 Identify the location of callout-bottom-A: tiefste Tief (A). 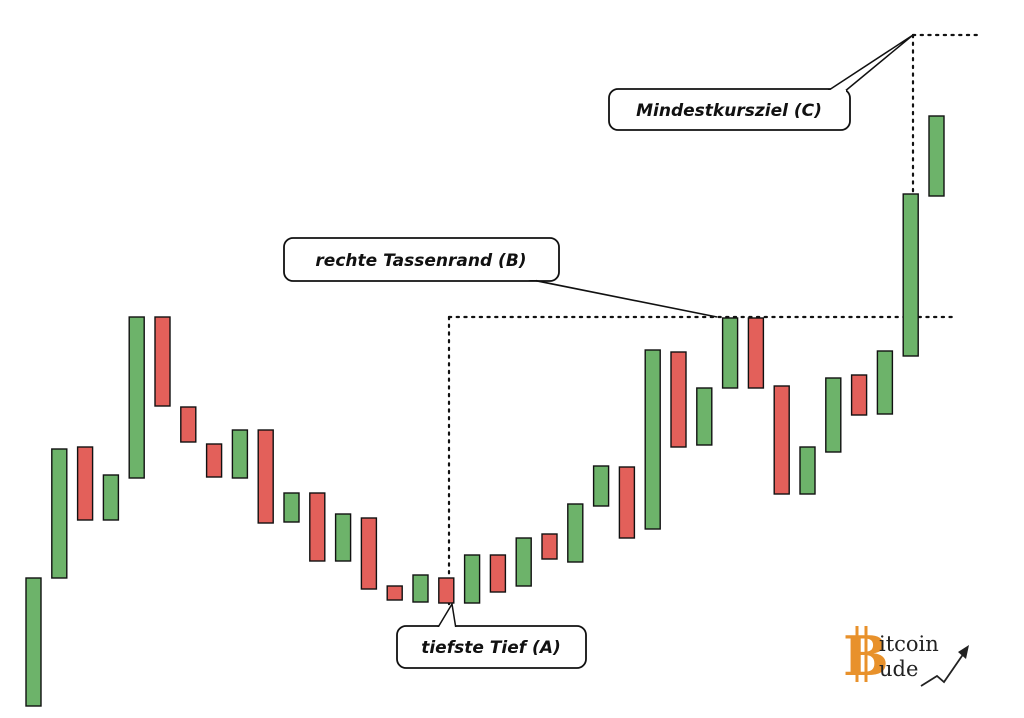
(491, 635).